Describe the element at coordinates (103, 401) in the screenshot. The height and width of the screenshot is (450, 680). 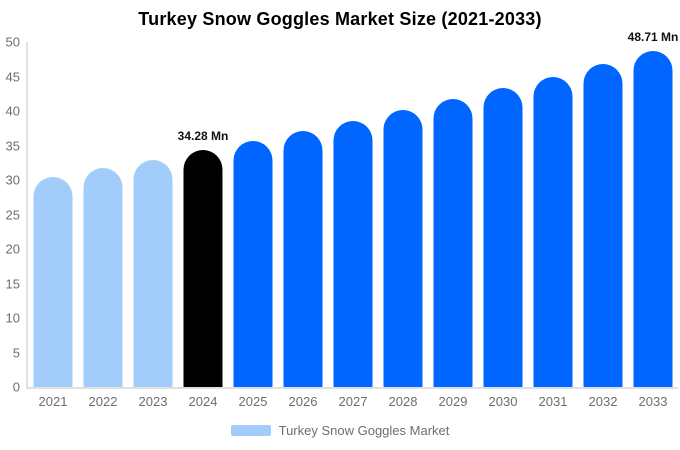
I see `x-axis-label-2022: 2022` at that location.